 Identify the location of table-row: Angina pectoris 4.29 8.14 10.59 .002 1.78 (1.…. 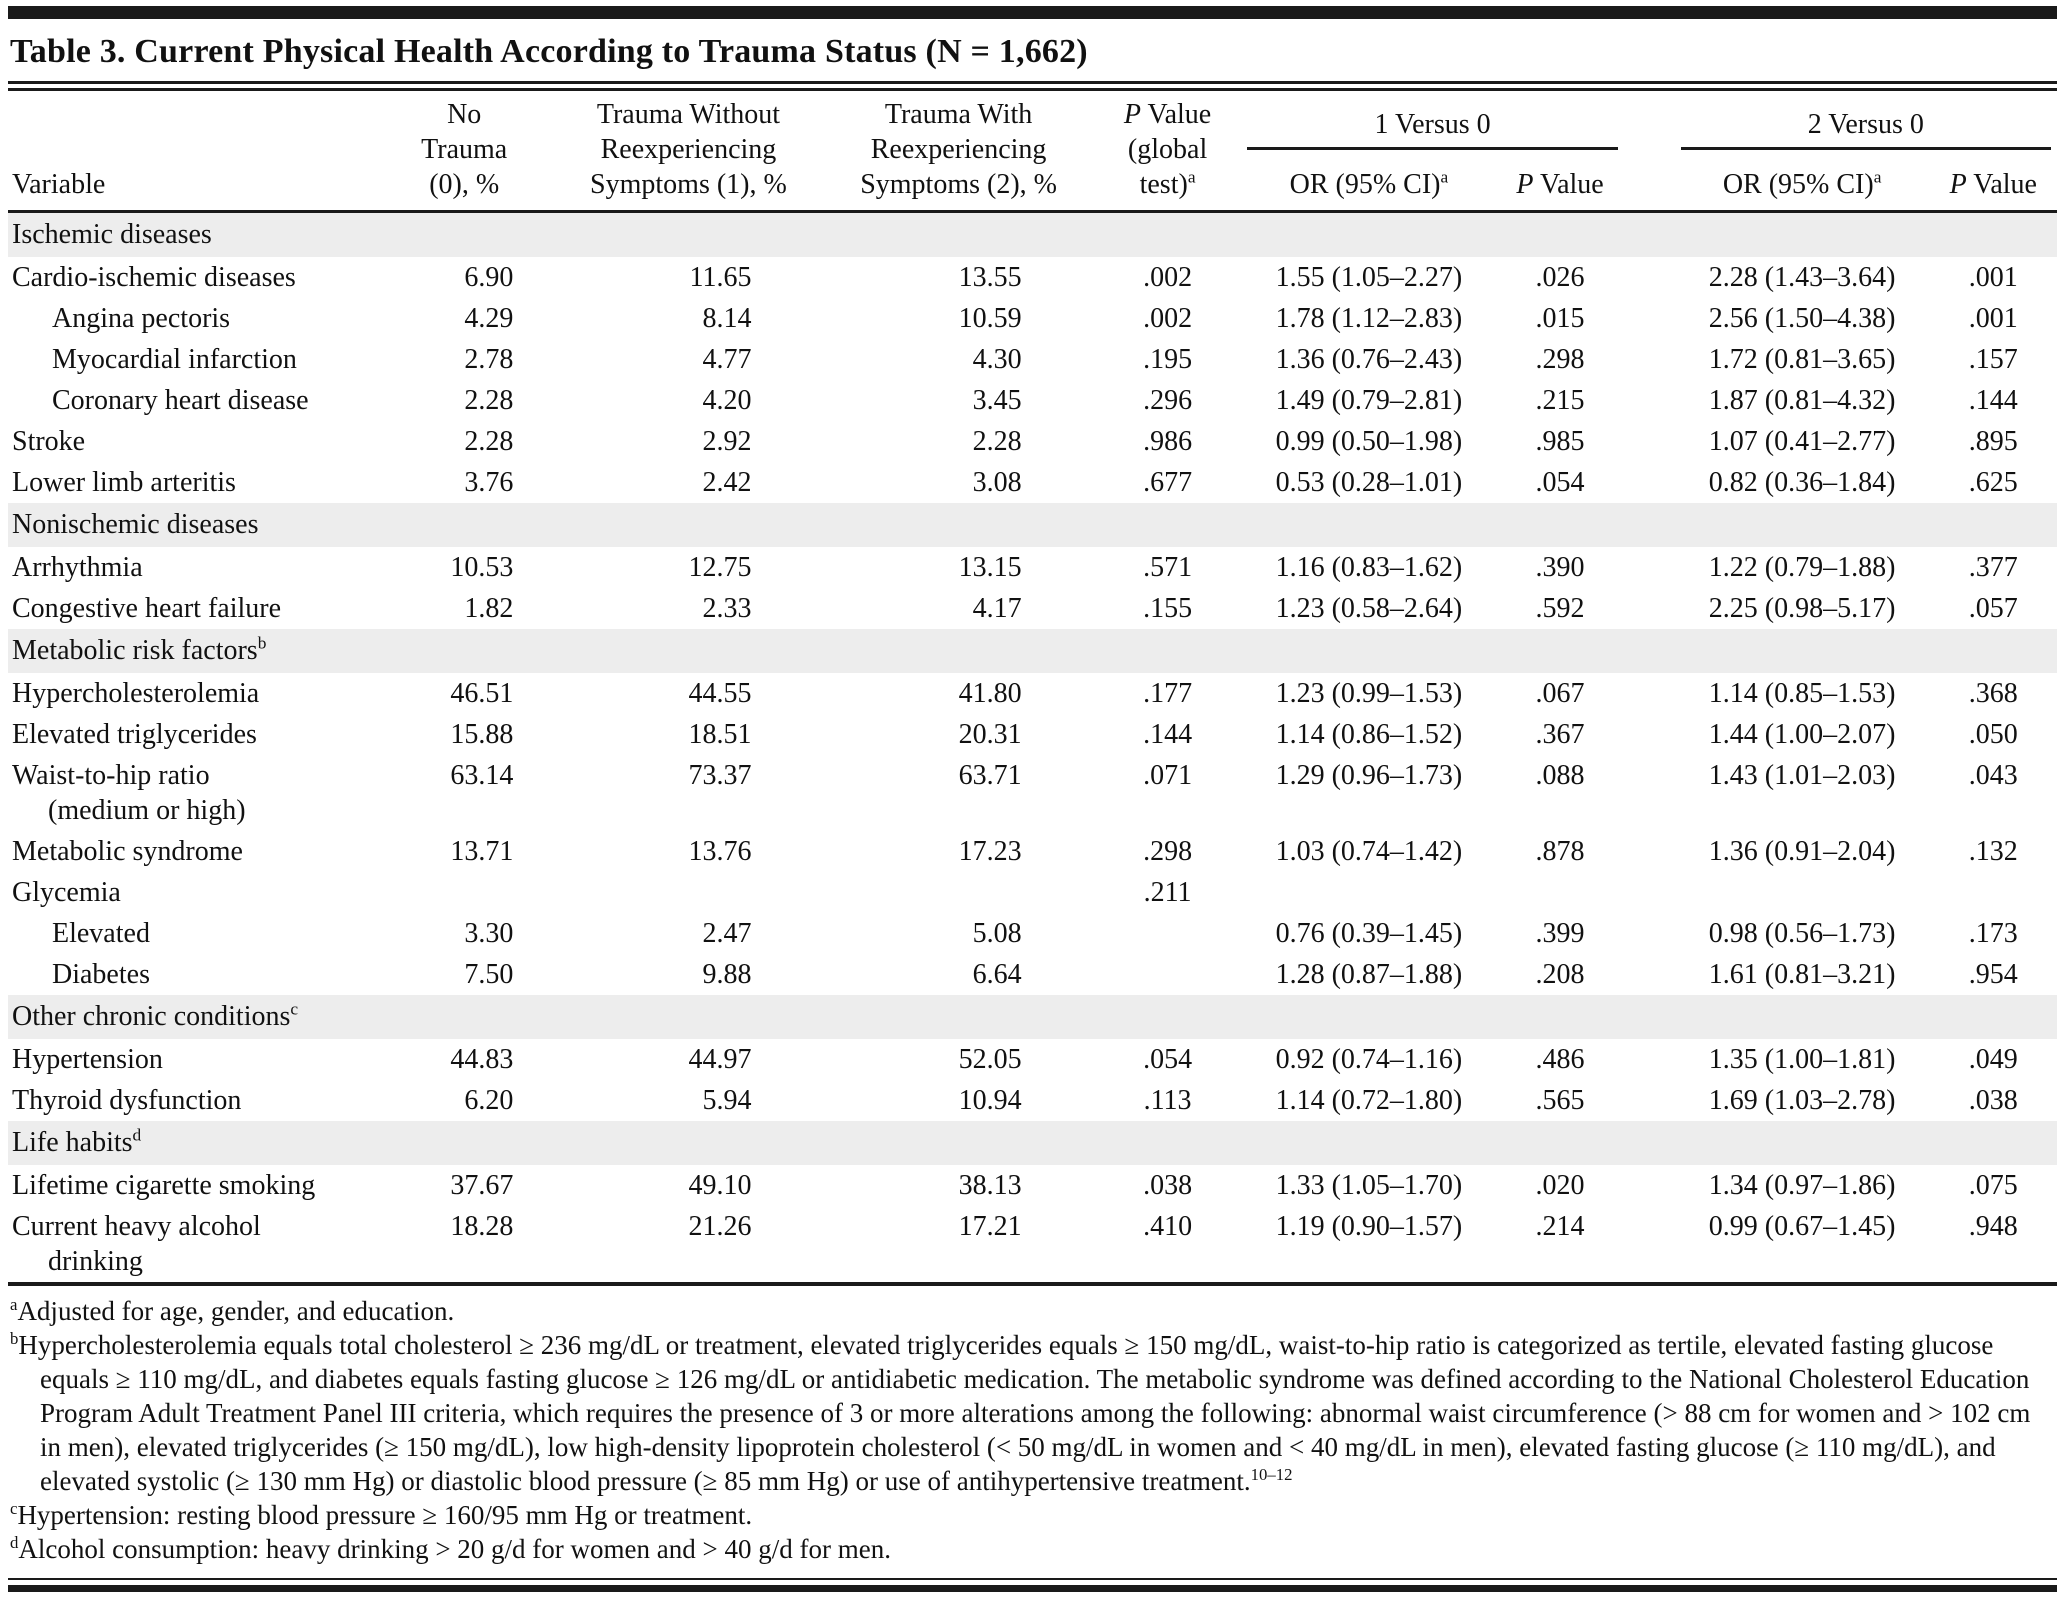
(1032, 318).